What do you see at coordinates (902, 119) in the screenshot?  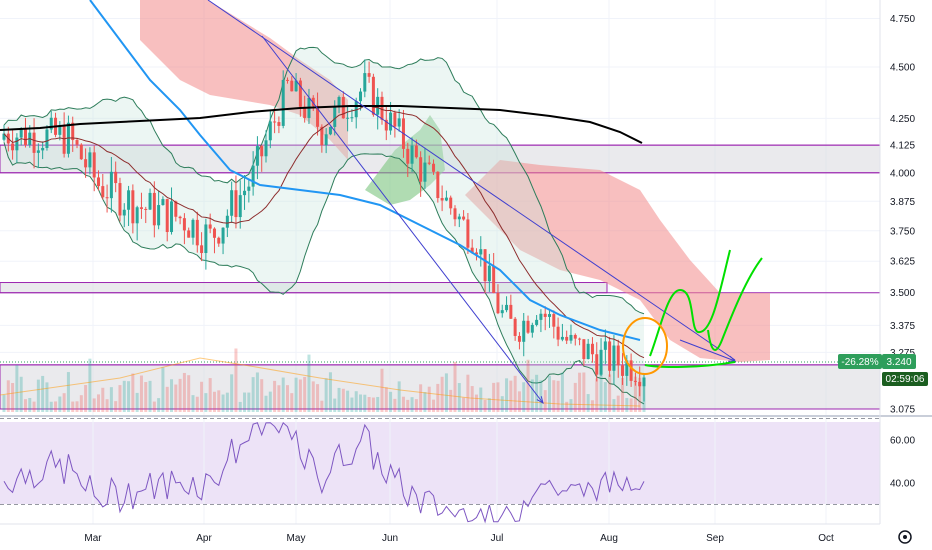 I see `price-tick-label: 4.250` at bounding box center [902, 119].